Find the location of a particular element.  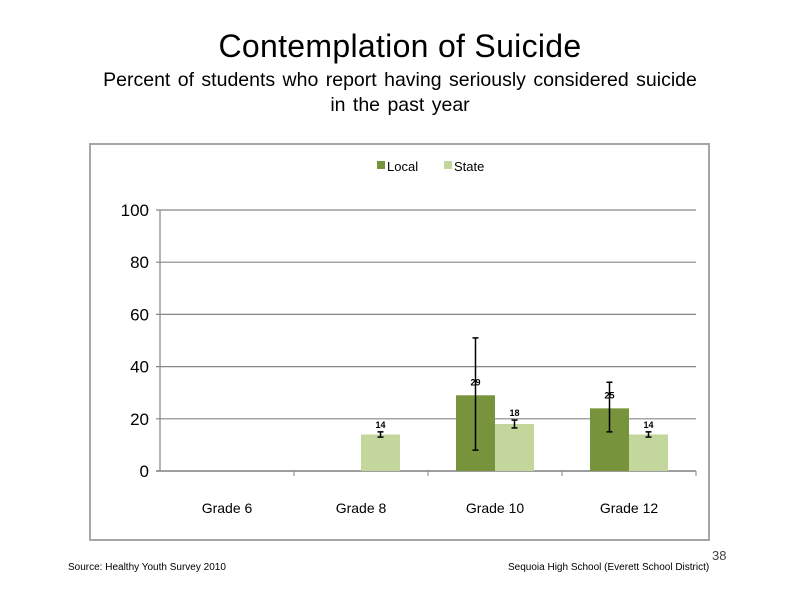

y-tick-label: 40 is located at coordinates (139, 367).